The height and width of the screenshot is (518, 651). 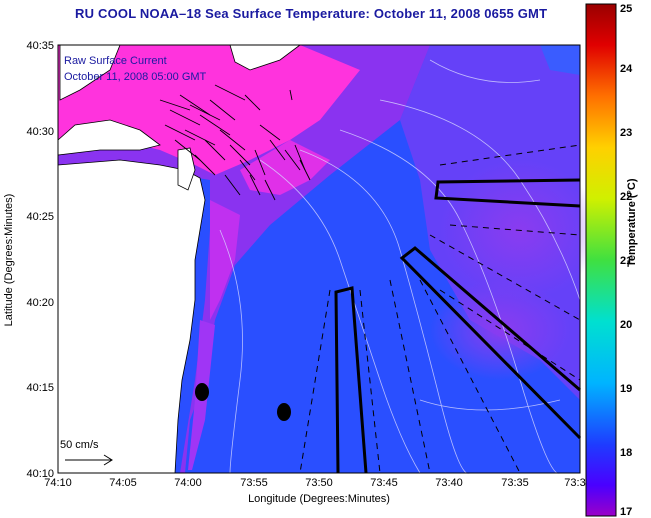 I want to click on x-tick-label: 73:3, so click(x=574, y=483).